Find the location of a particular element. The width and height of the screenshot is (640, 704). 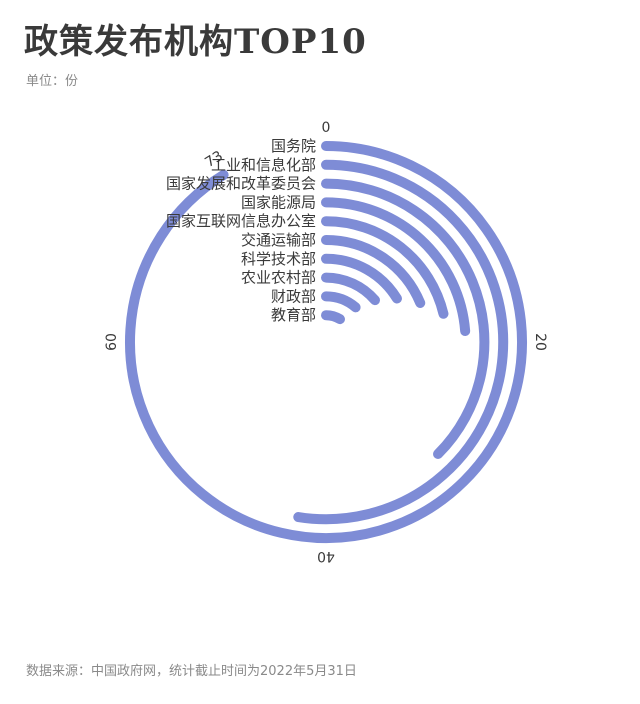

data-source-note: 数据来源：中国政府网，统计截止时间为2022年5月31日 is located at coordinates (191, 671).